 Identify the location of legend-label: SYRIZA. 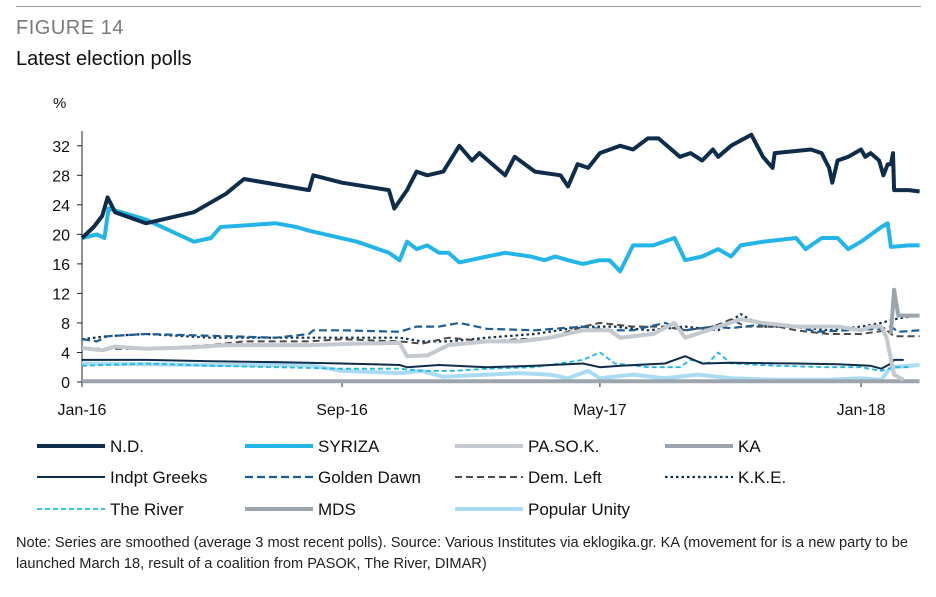
(349, 446).